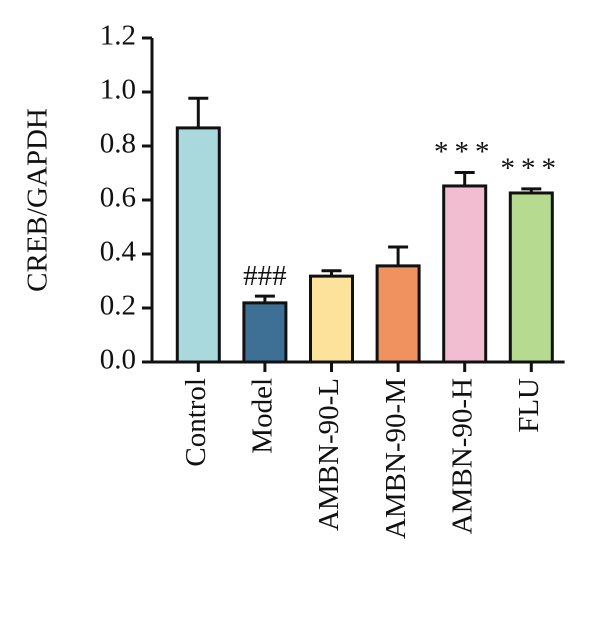 The height and width of the screenshot is (639, 600). What do you see at coordinates (118, 90) in the screenshot?
I see `y-tick-label: 1.0` at bounding box center [118, 90].